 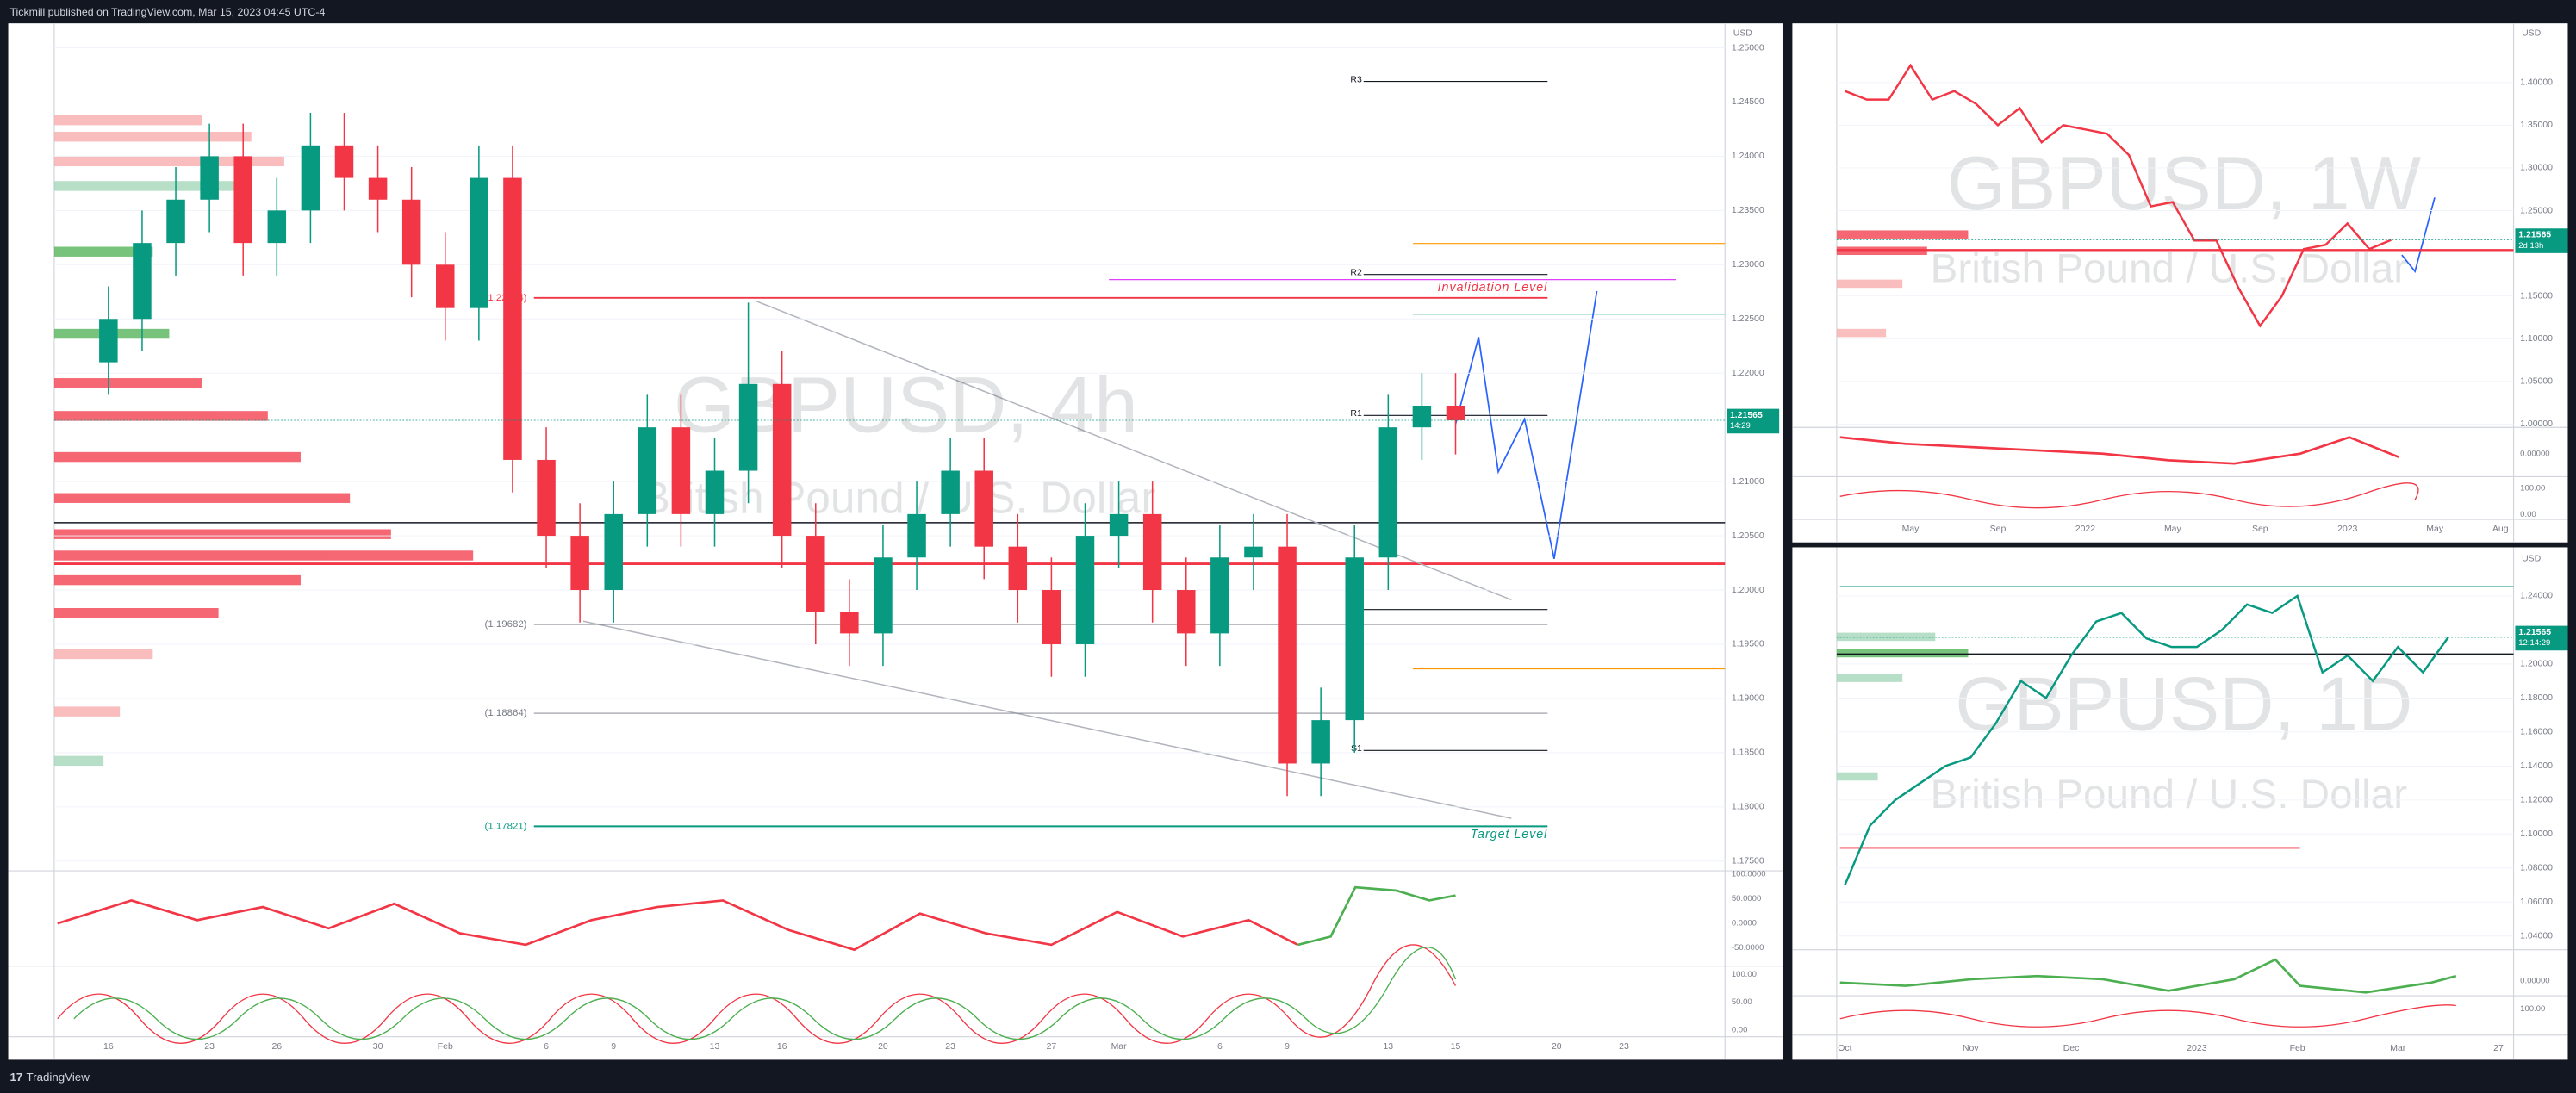 I want to click on y-tick-label: 1.22500, so click(x=1748, y=319).